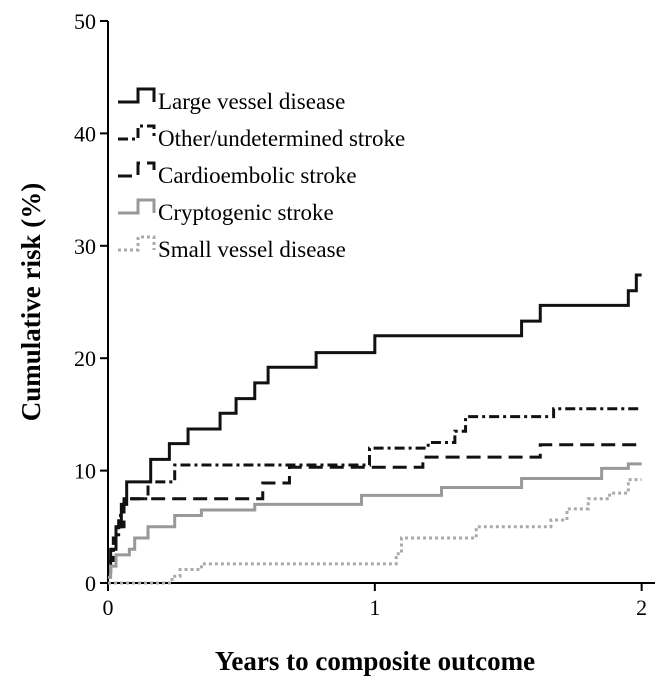 The width and height of the screenshot is (660, 693). Describe the element at coordinates (85, 133) in the screenshot. I see `y-tick-label: 40` at that location.